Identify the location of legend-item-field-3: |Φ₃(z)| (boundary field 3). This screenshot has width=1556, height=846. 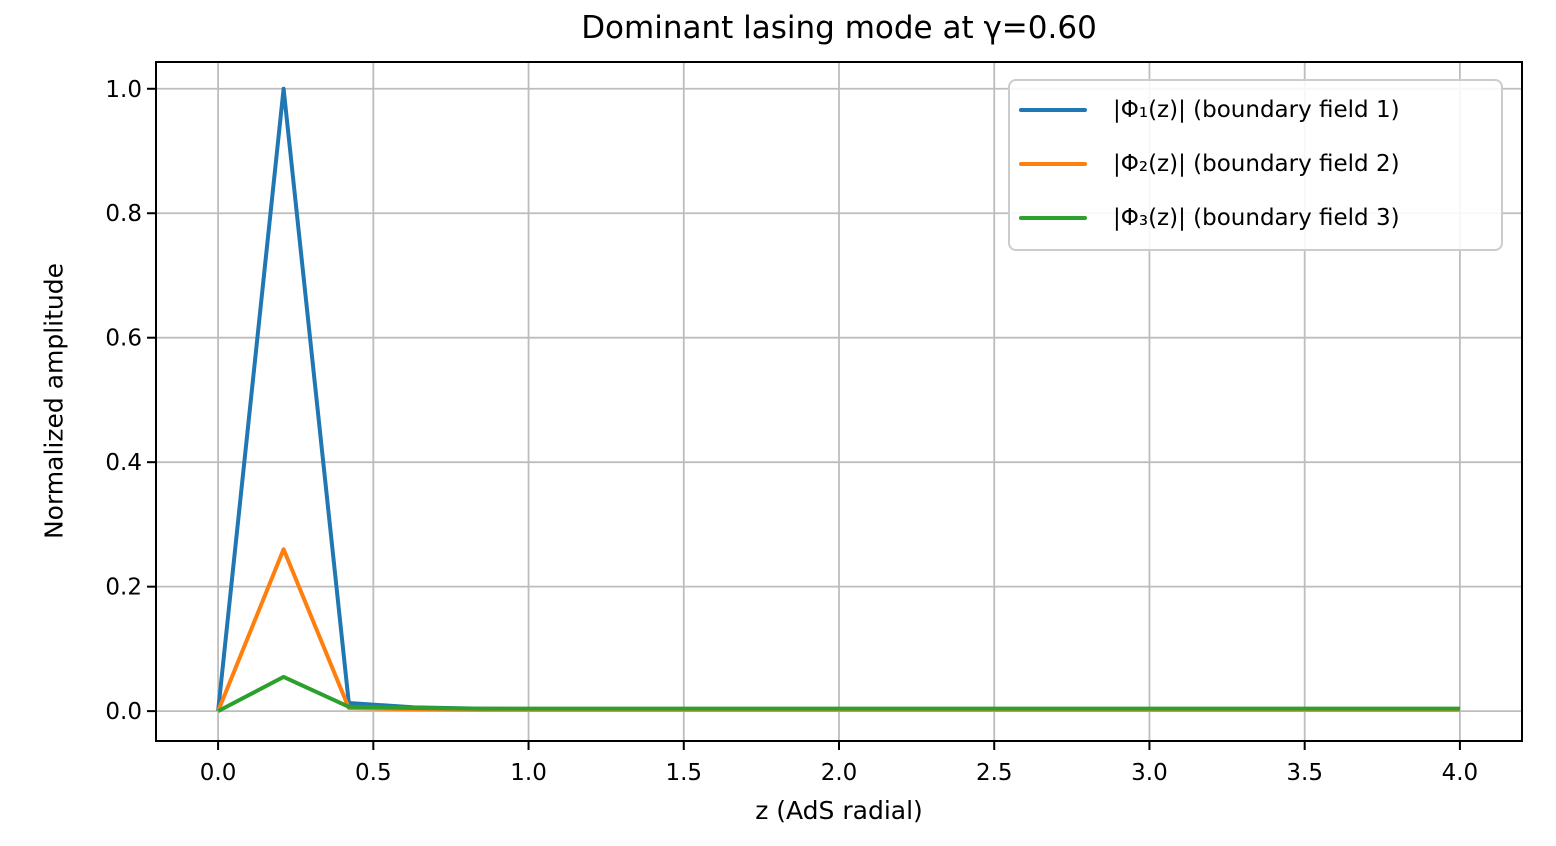
(1255, 218).